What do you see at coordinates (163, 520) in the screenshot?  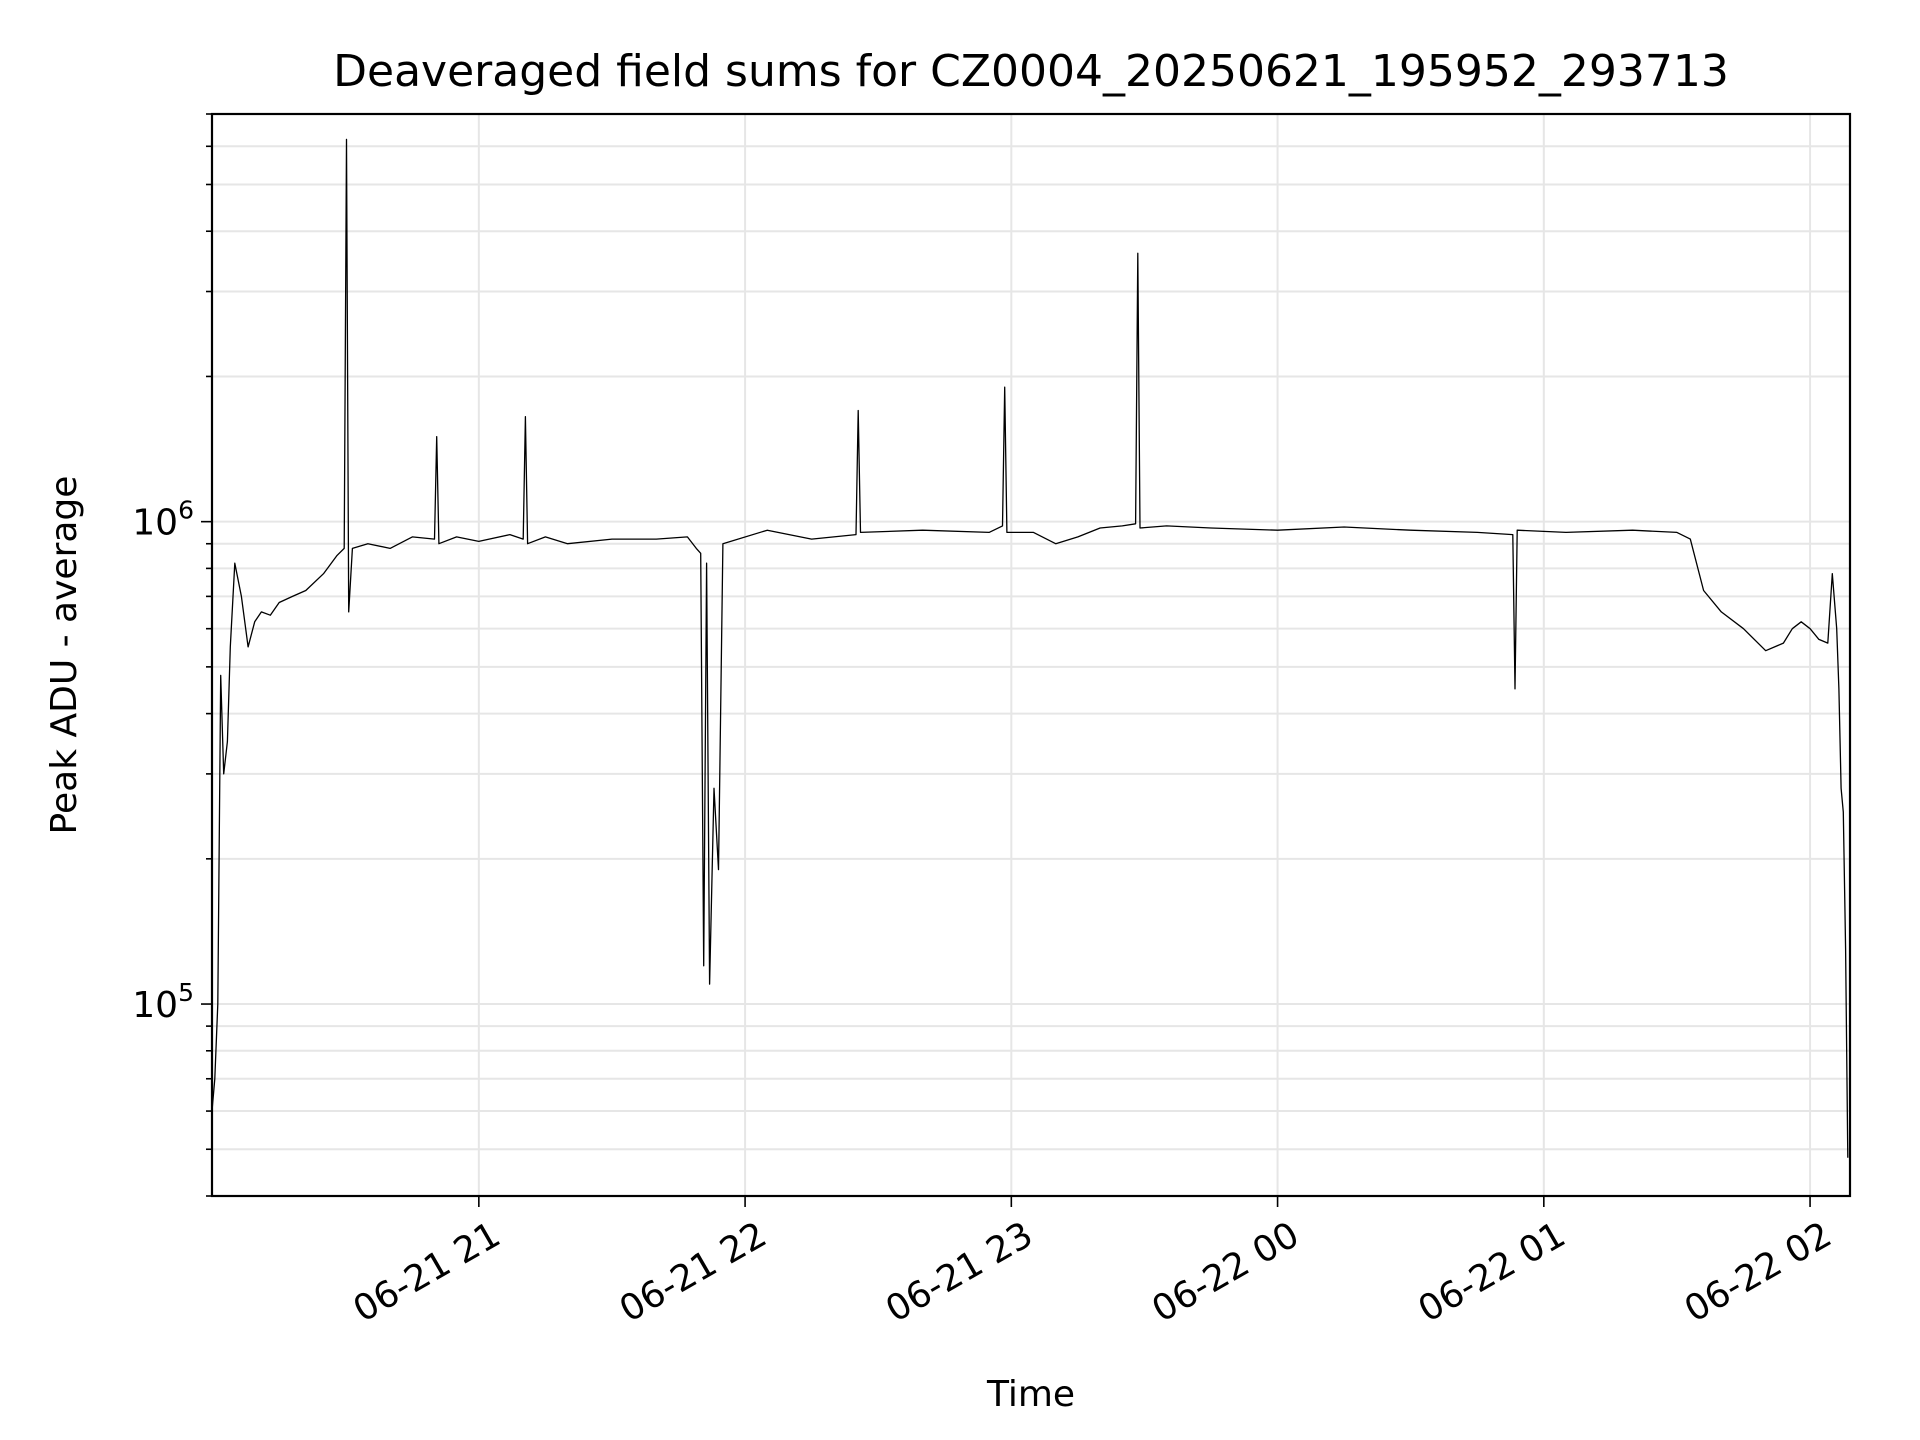 I see `y-tick-label: 10⁶` at bounding box center [163, 520].